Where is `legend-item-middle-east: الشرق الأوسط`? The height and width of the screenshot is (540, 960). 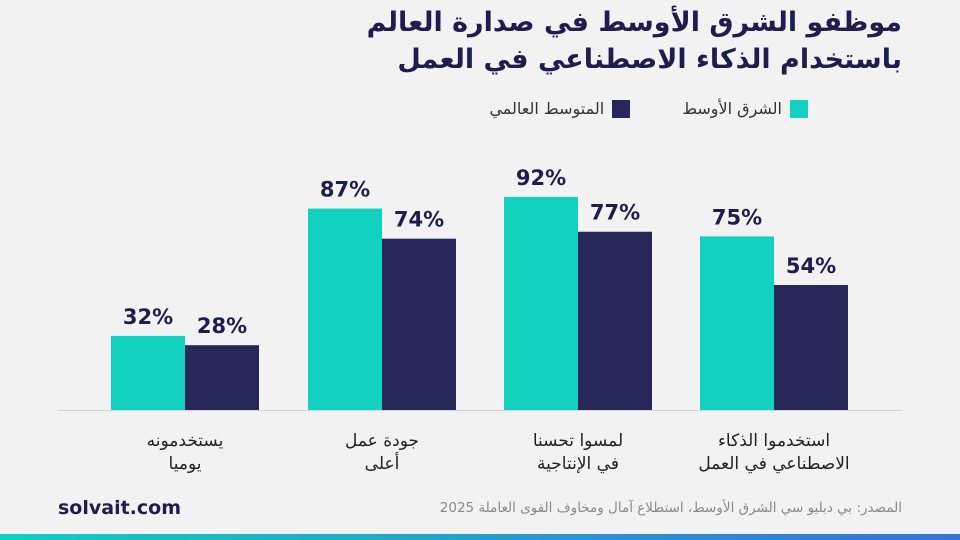 legend-item-middle-east: الشرق الأوسط is located at coordinates (745, 108).